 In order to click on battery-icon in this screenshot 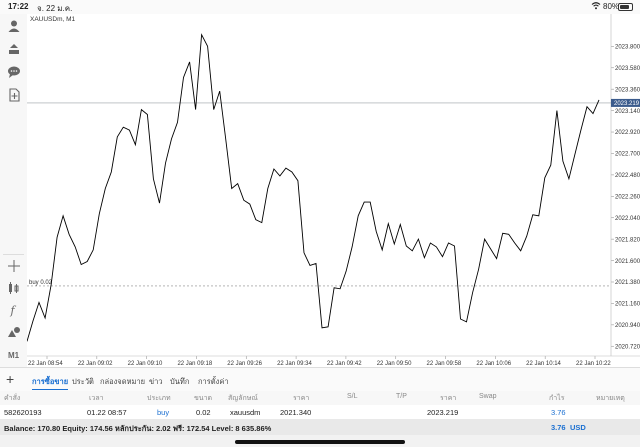, I will do `click(625, 7)`.